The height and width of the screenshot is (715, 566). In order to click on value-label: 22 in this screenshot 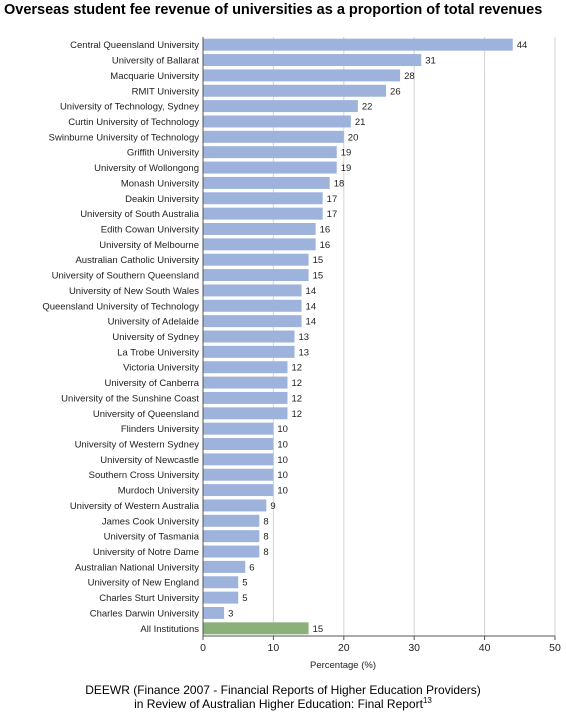, I will do `click(367, 107)`.